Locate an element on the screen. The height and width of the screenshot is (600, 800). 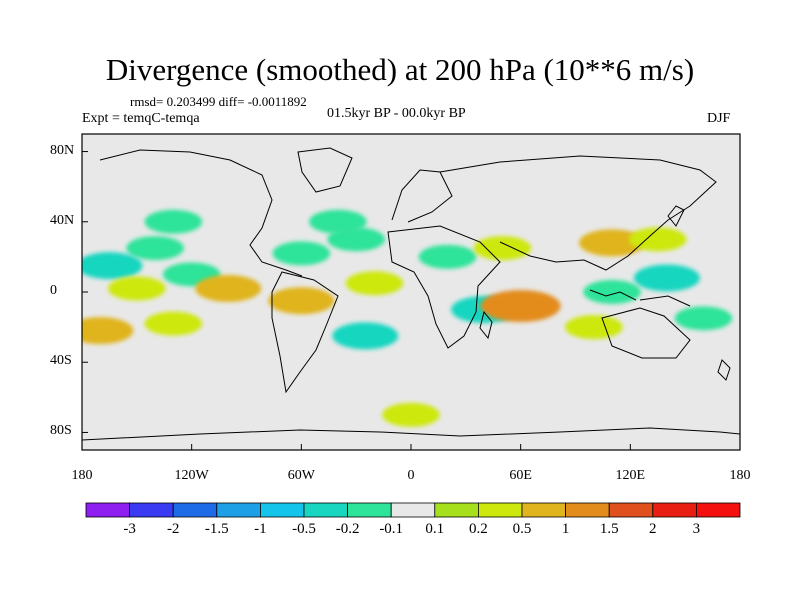
period-label: 01.5kyr BP - 00.0kyr BP is located at coordinates (396, 113).